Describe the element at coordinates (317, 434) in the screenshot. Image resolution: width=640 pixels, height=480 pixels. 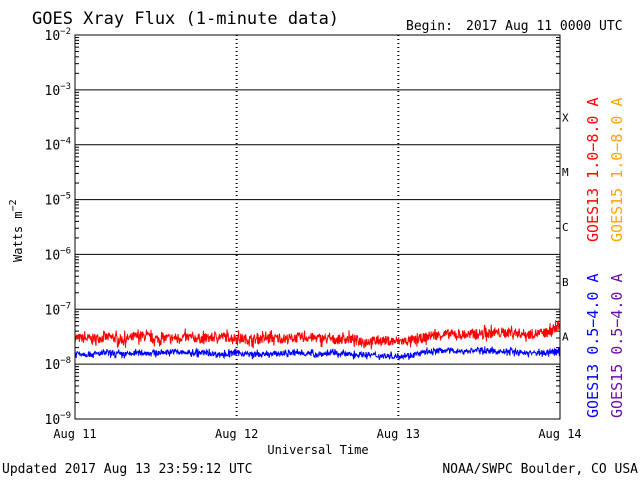
I see `x-tick-labels: Aug 11 Aug 12 Aug 13 Aug 14` at that location.